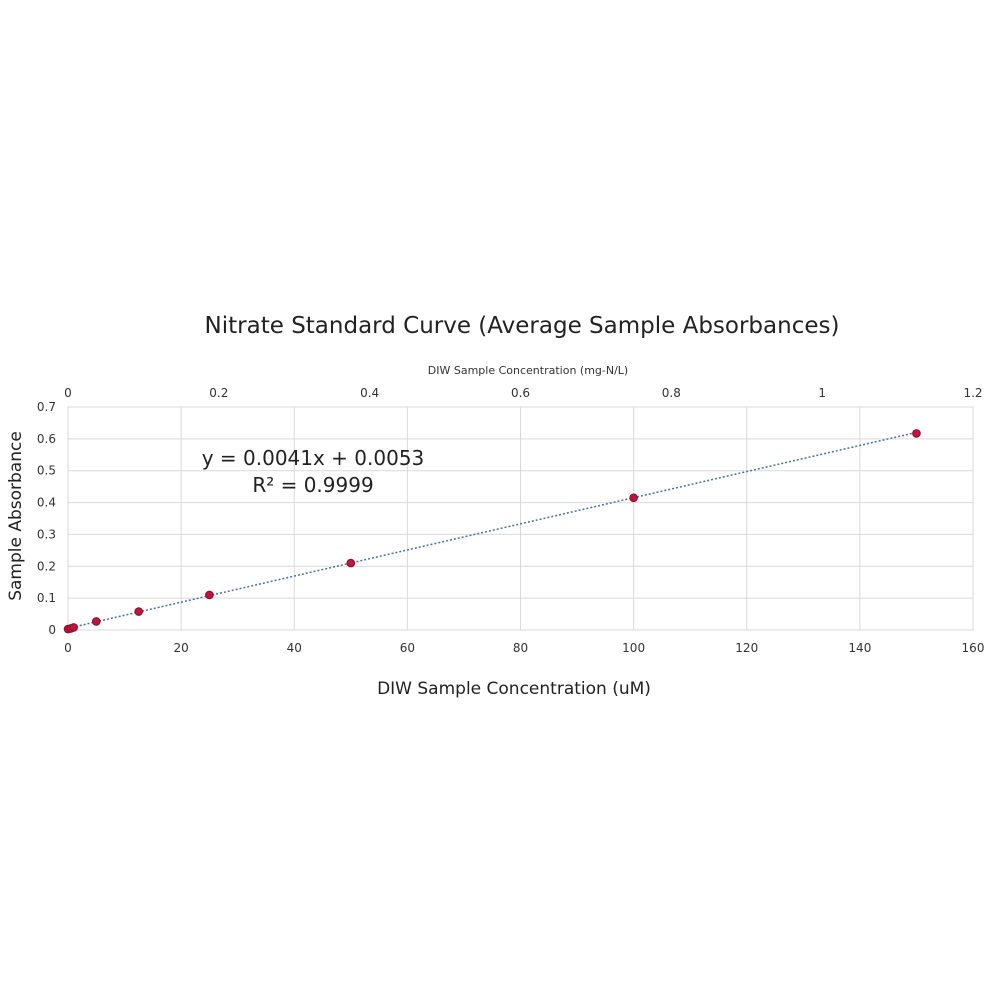 This screenshot has width=1000, height=1000. I want to click on y-tick-label: 0.1, so click(46, 598).